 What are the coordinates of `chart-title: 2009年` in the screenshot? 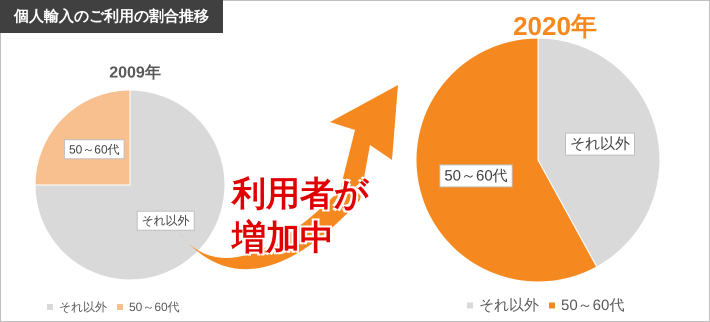 It's located at (135, 73).